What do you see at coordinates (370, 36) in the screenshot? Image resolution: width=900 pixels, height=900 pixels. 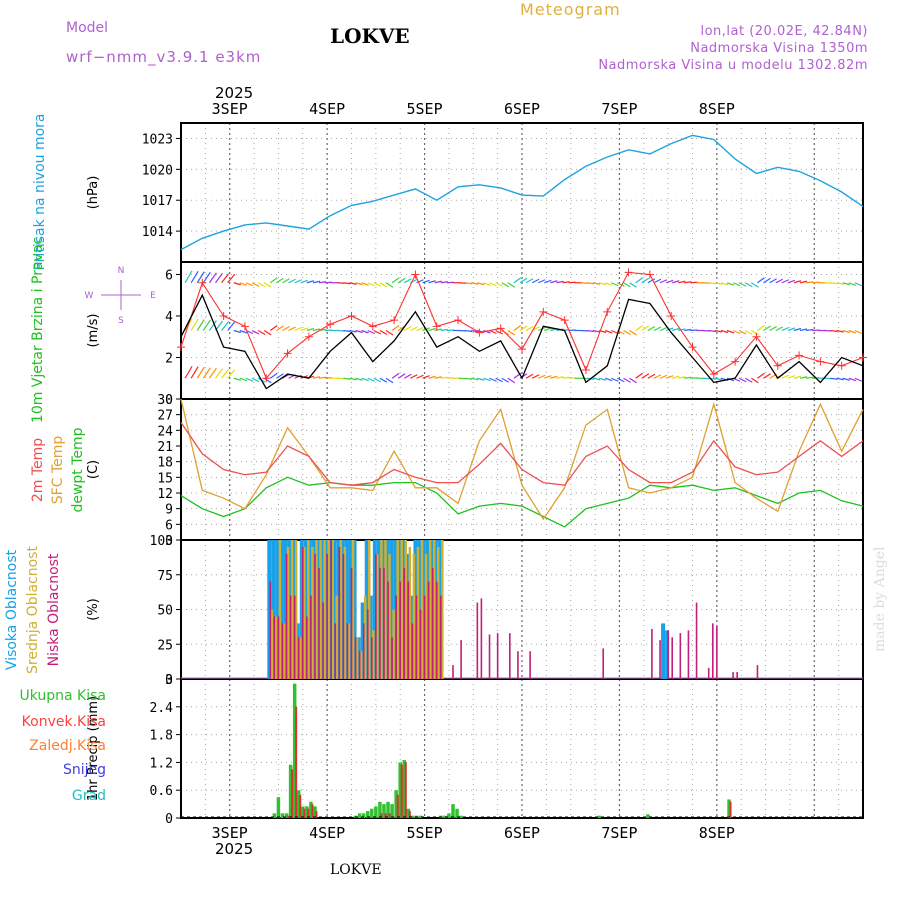 I see `station-title: LOKVE` at bounding box center [370, 36].